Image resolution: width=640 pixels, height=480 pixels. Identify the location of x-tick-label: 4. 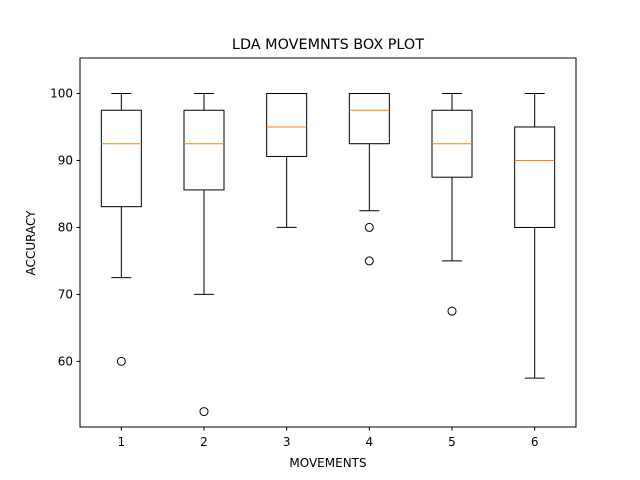
(370, 442).